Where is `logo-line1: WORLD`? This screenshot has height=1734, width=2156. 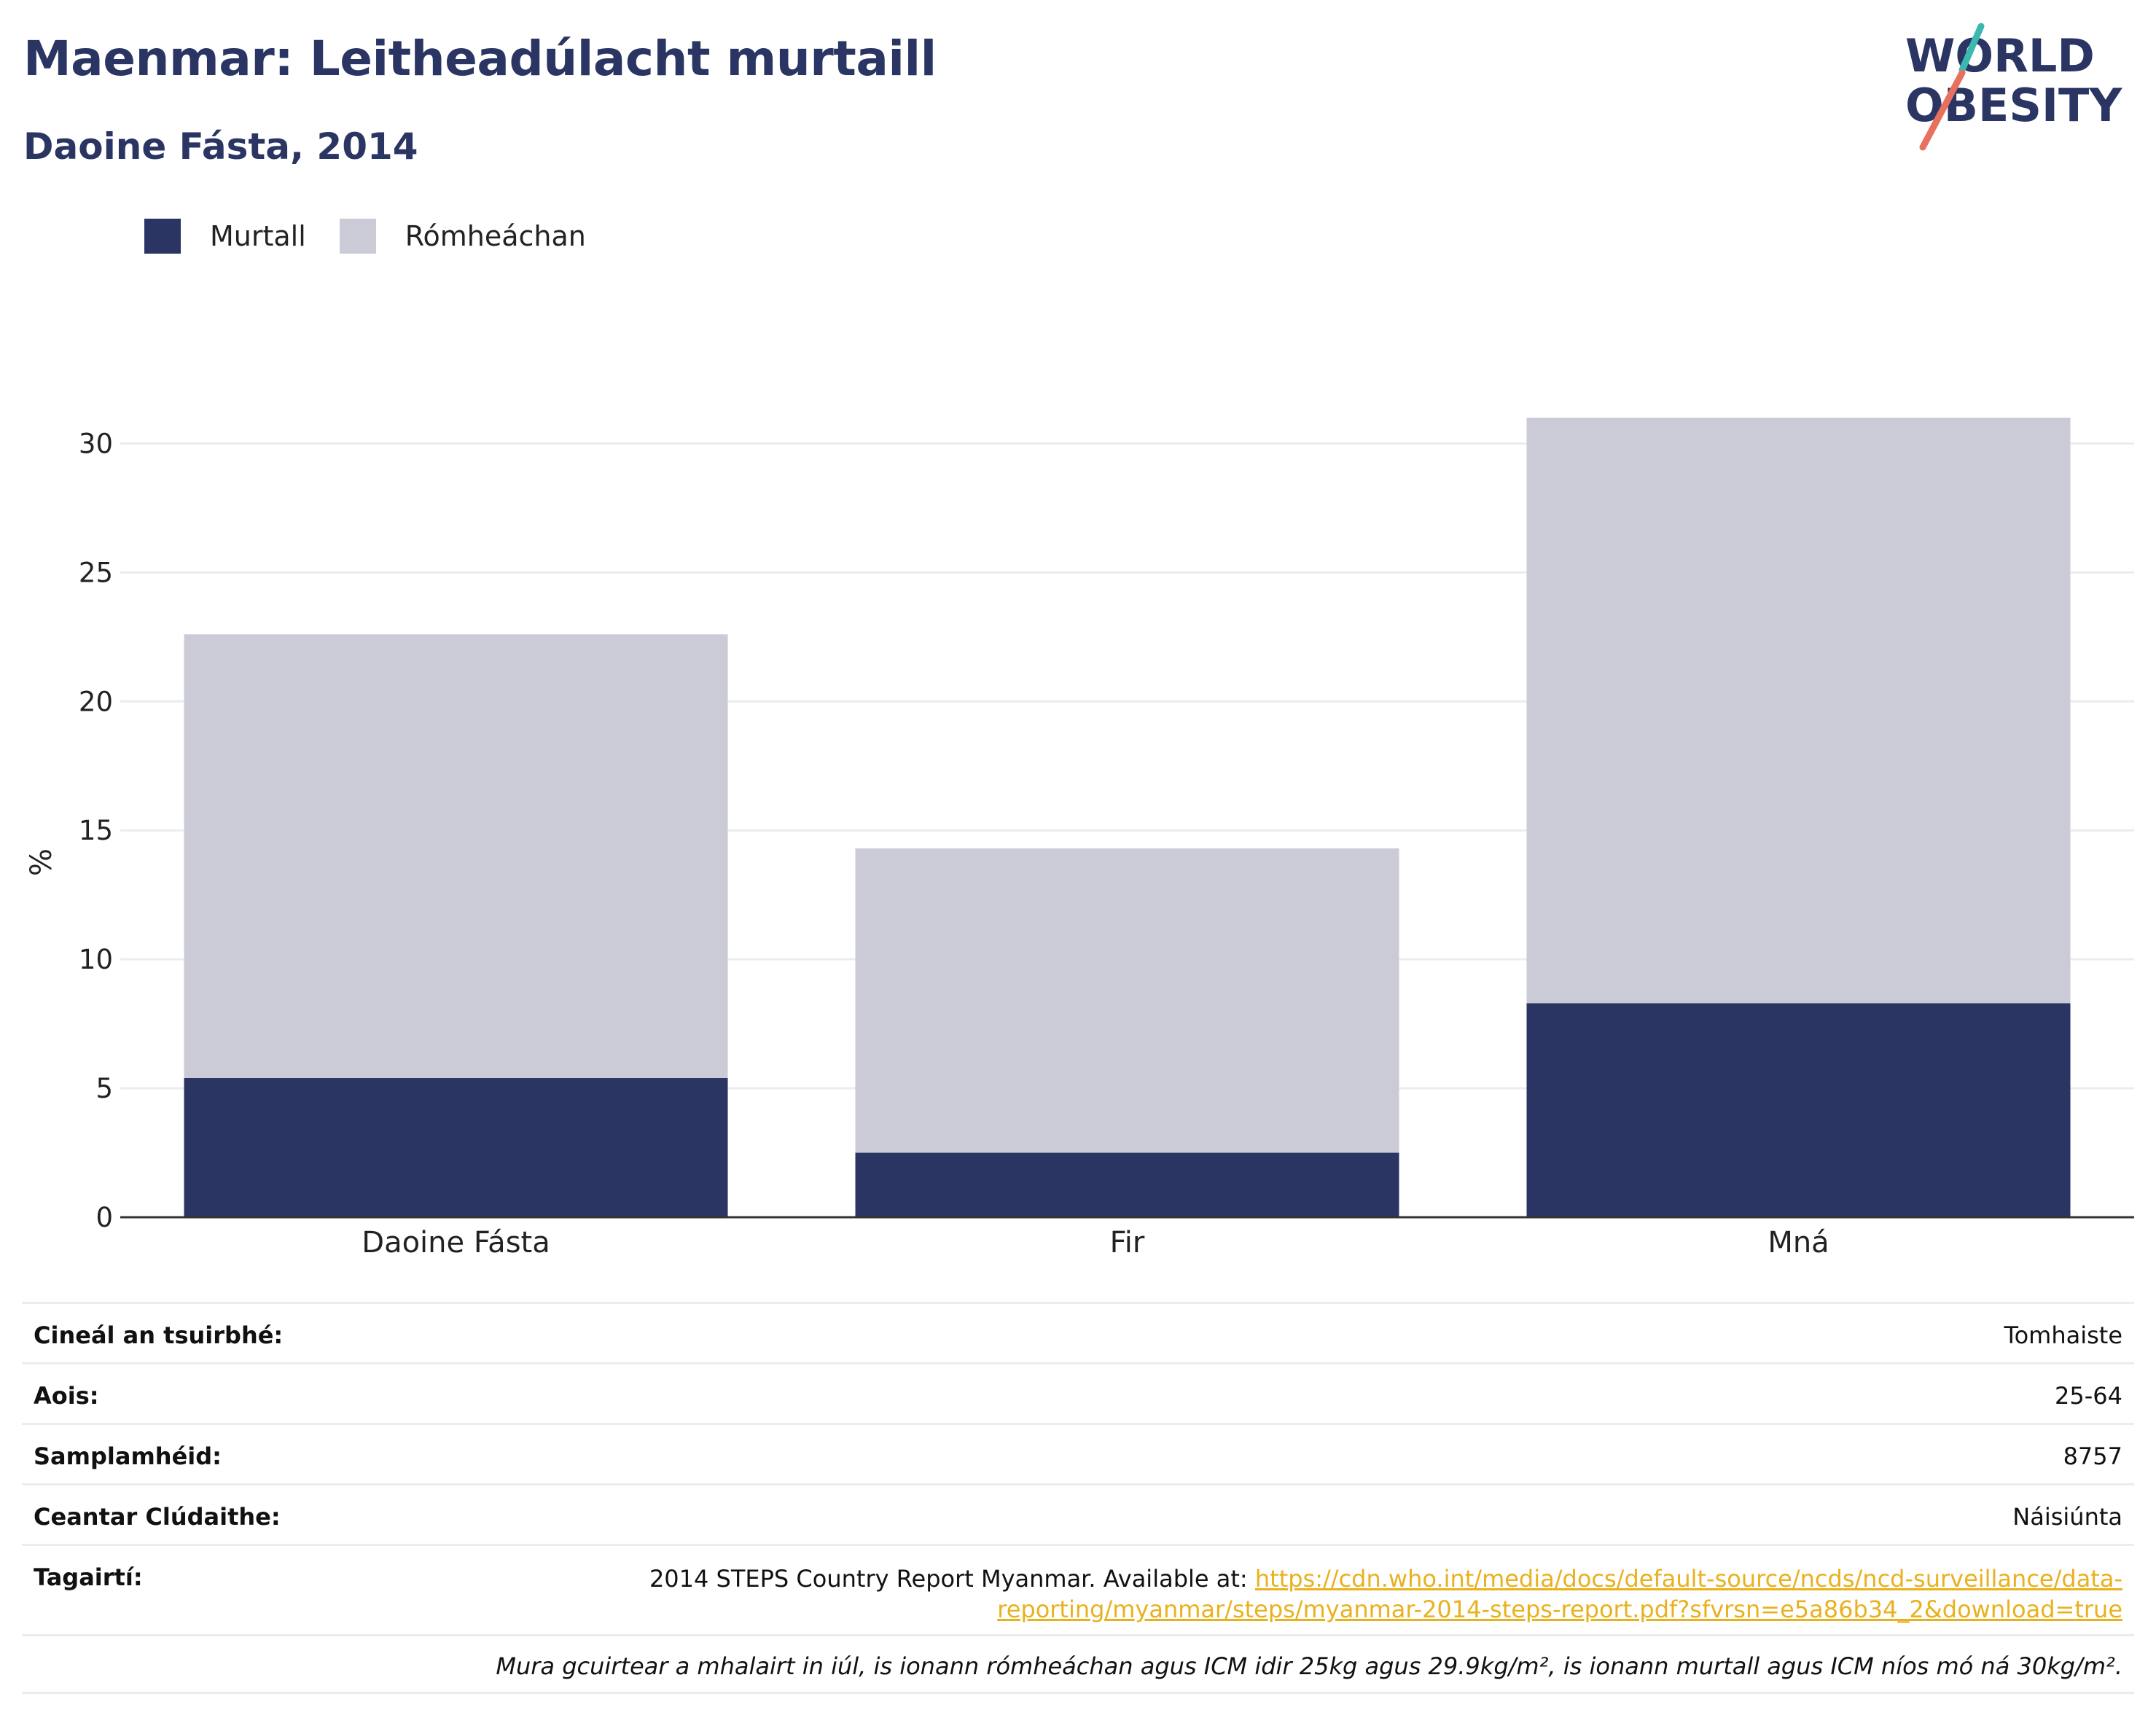 logo-line1: WORLD is located at coordinates (2000, 56).